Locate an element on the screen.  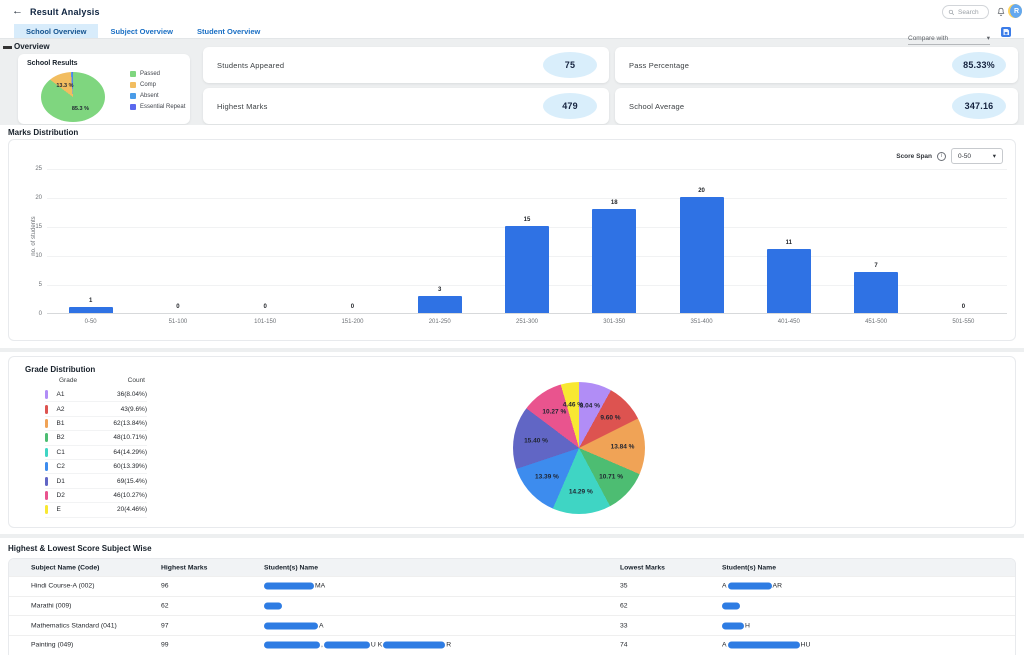
grade-table-row: E 20(4.46%) is located at coordinates (96, 510).